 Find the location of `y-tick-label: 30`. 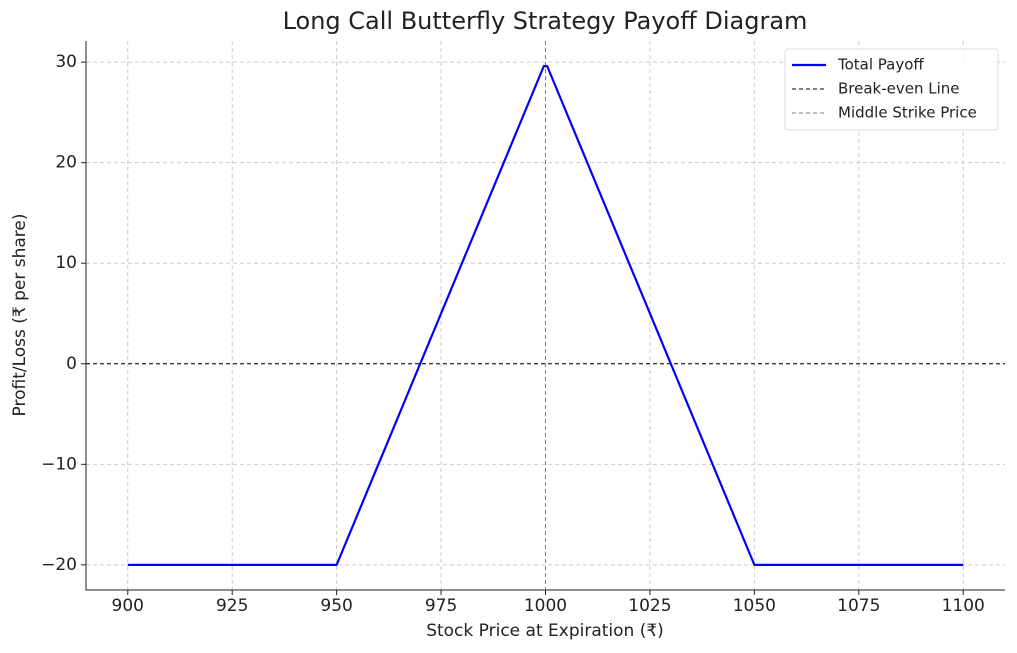

y-tick-label: 30 is located at coordinates (66, 62).